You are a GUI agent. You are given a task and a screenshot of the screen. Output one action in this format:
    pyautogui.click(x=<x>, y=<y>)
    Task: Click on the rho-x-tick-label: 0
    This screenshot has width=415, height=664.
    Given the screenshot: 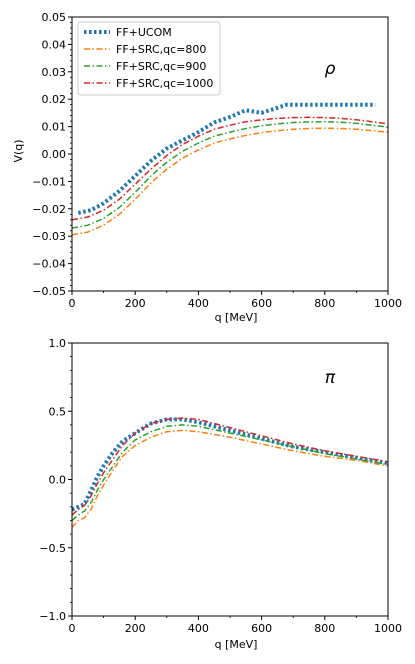 What is the action you would take?
    pyautogui.click(x=72, y=303)
    